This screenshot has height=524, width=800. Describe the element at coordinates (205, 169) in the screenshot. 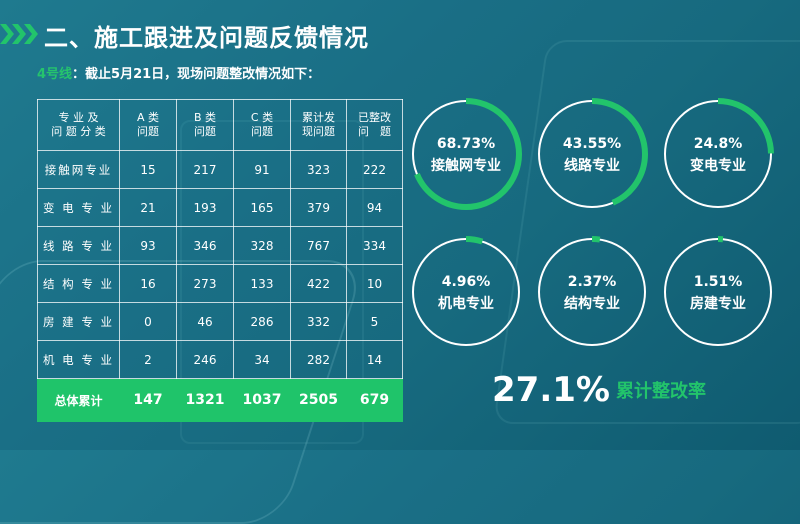

I see `cell-b: 217` at that location.